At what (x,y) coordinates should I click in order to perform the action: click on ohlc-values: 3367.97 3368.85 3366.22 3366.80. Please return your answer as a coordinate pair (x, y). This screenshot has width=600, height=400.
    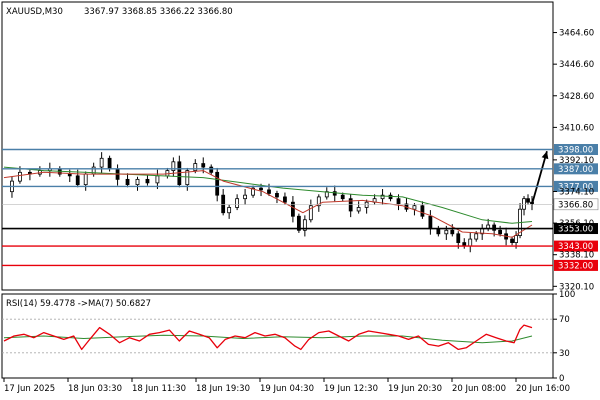
    Looking at the image, I should click on (158, 12).